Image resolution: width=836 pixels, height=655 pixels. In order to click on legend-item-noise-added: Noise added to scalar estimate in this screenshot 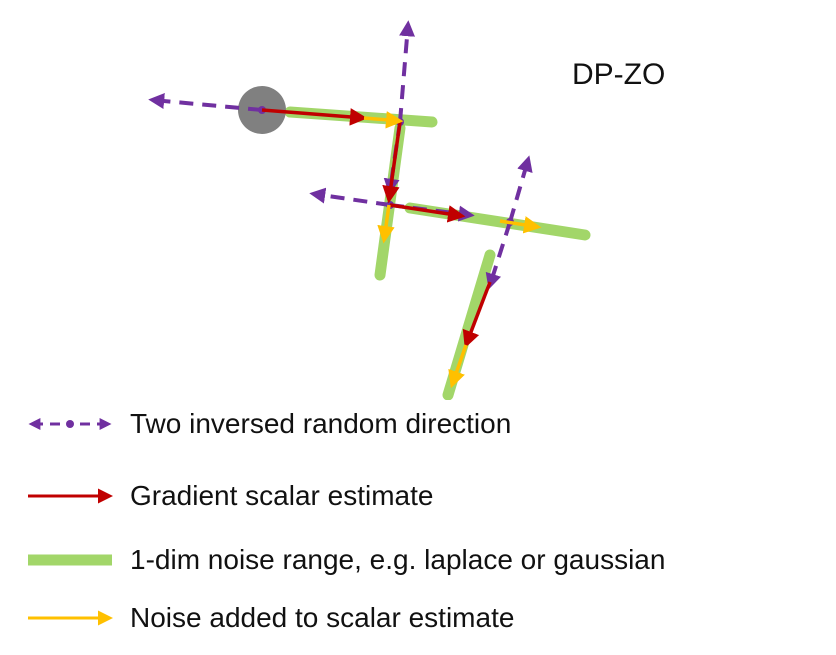, I will do `click(267, 618)`.